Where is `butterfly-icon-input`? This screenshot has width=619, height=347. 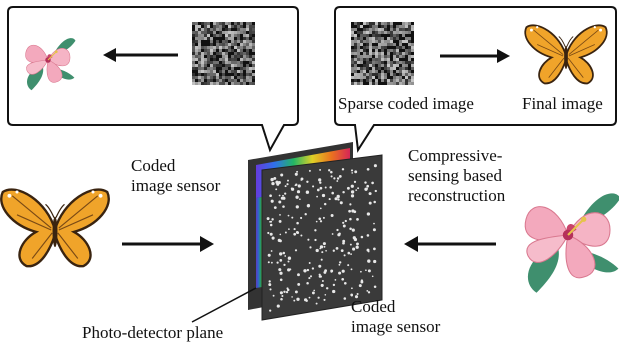 butterfly-icon-input is located at coordinates (55, 228).